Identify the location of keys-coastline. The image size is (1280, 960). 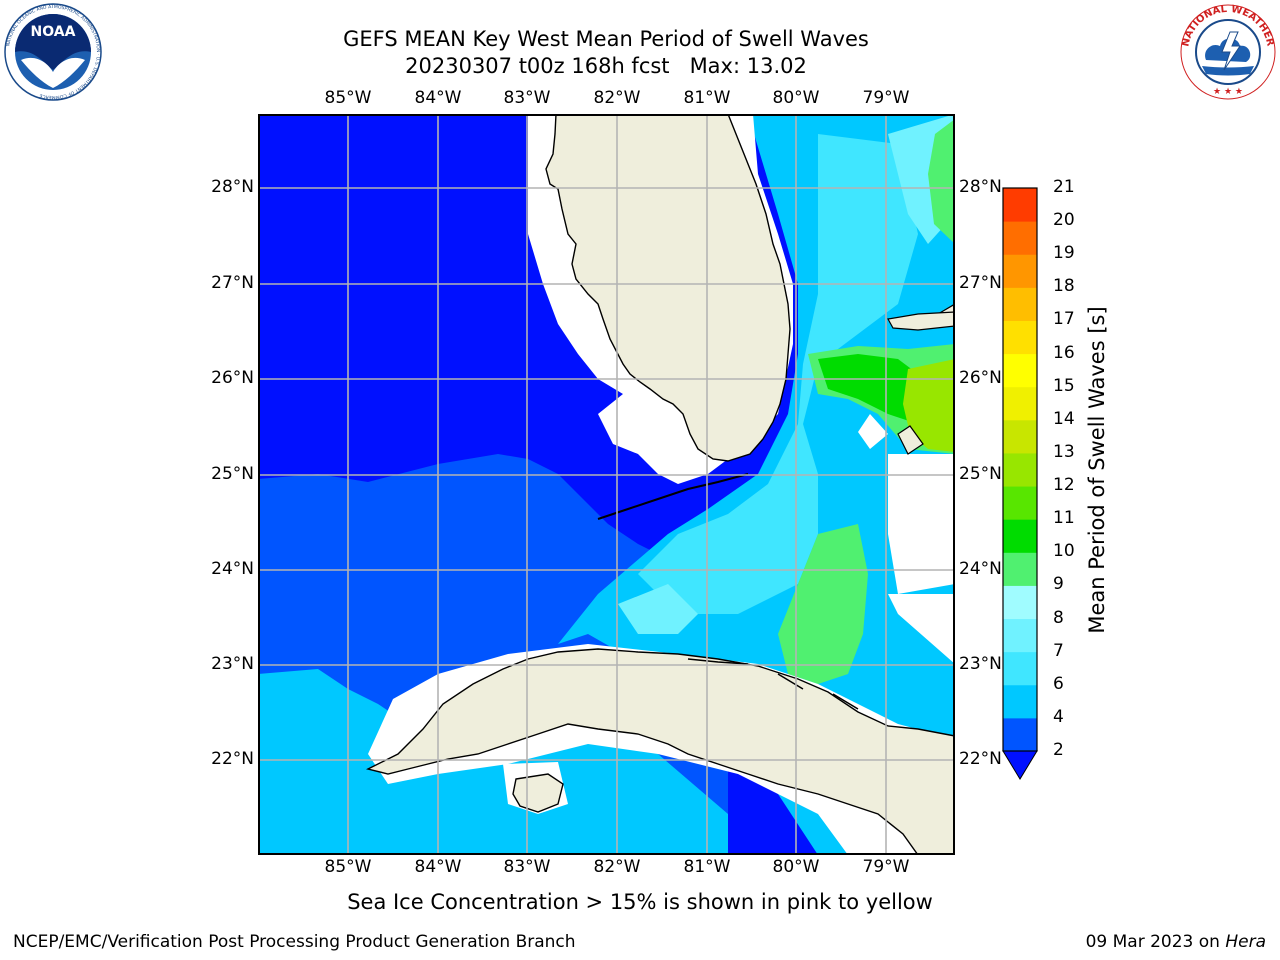
(673, 496).